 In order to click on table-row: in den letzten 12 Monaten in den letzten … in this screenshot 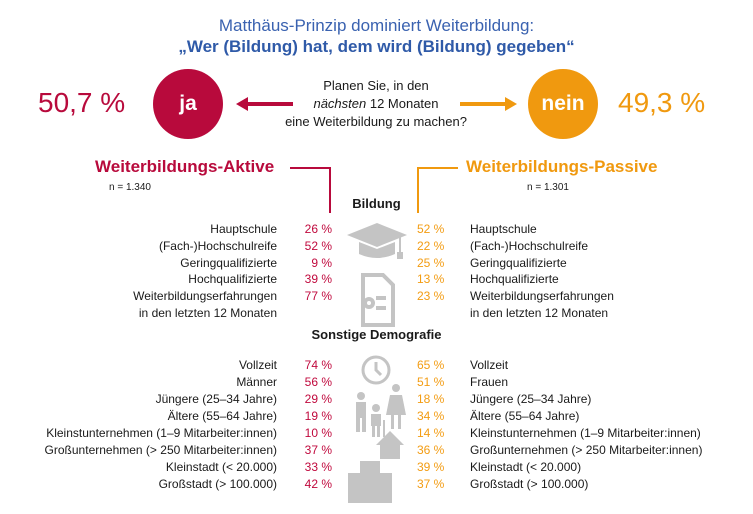, I will do `click(376, 313)`.